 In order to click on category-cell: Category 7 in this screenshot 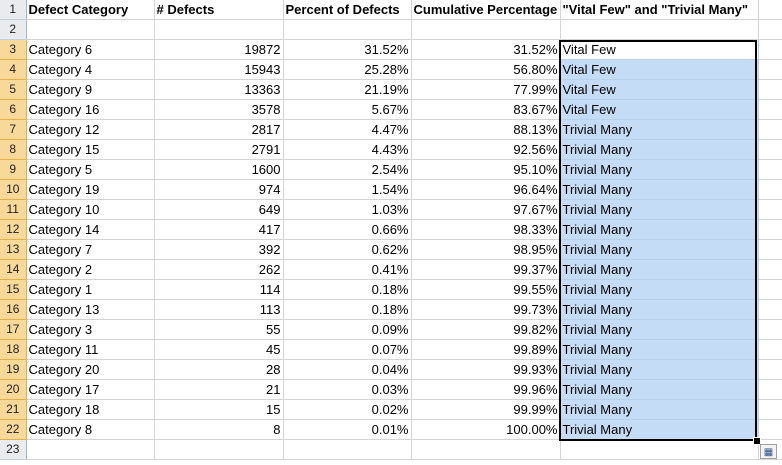, I will do `click(90, 249)`.